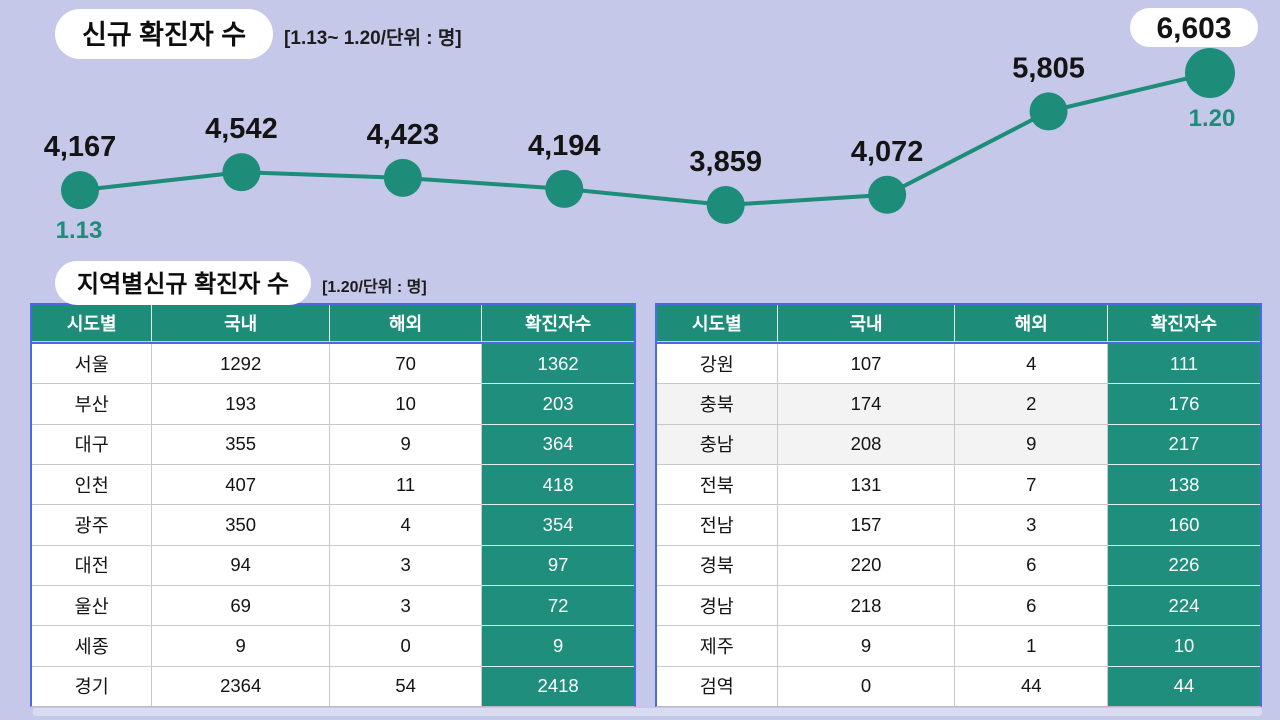 This screenshot has height=720, width=1280. Describe the element at coordinates (558, 525) in the screenshot. I see `total-cases: 354` at that location.